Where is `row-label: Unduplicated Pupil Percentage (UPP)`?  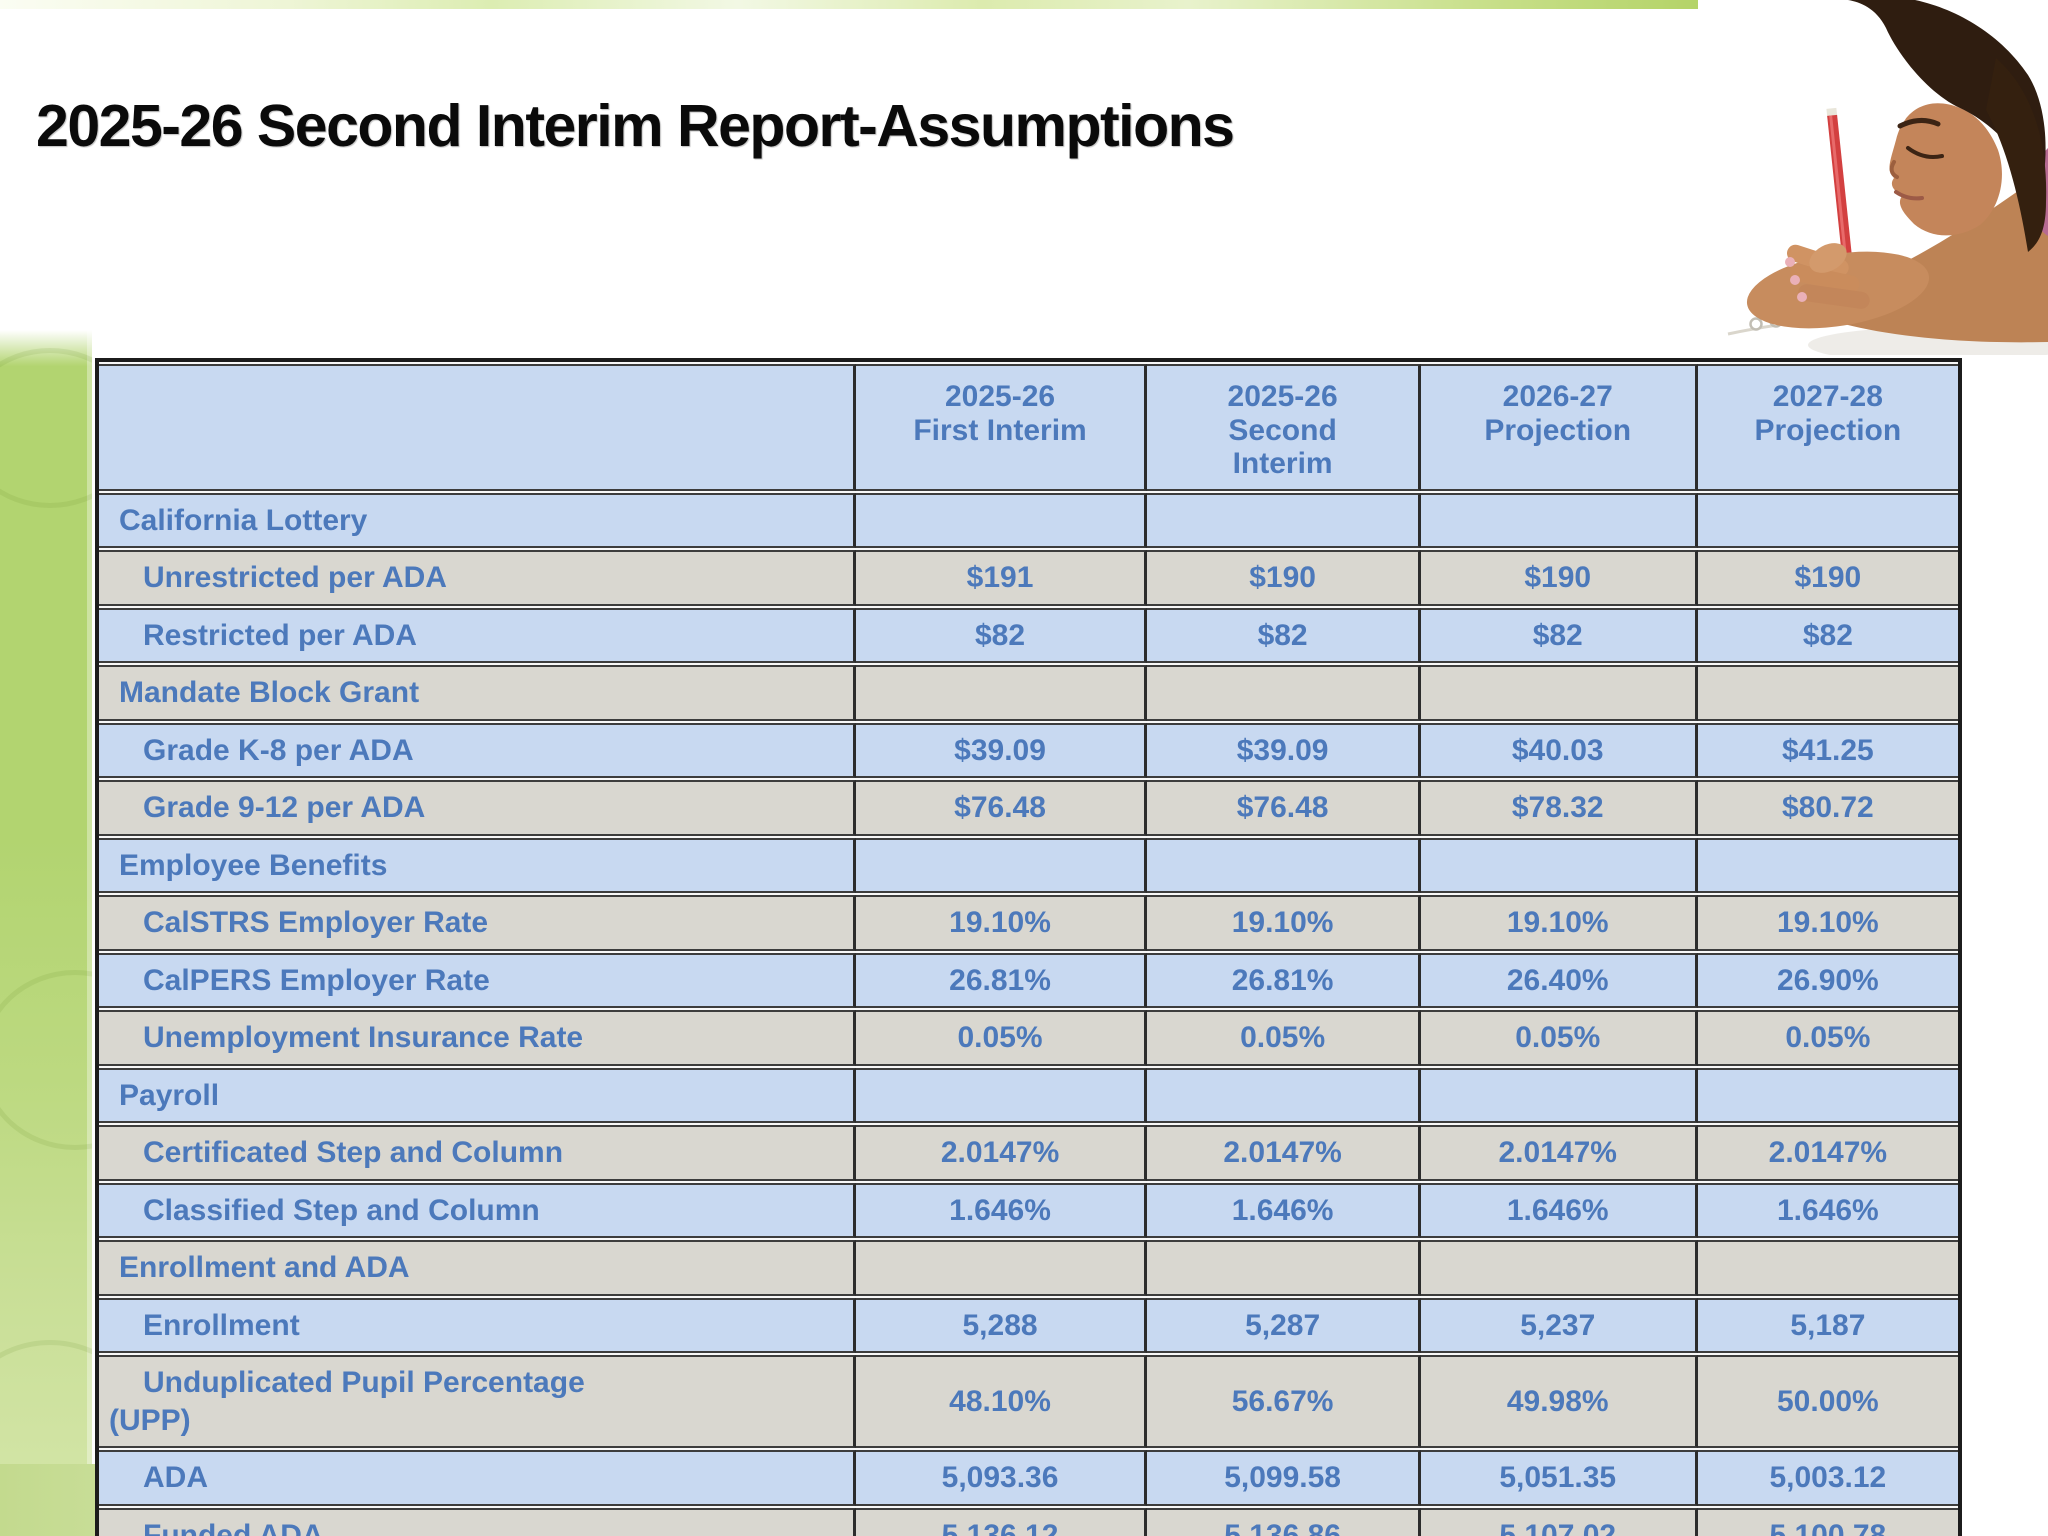
row-label: Unduplicated Pupil Percentage (UPP) is located at coordinates (477, 1402).